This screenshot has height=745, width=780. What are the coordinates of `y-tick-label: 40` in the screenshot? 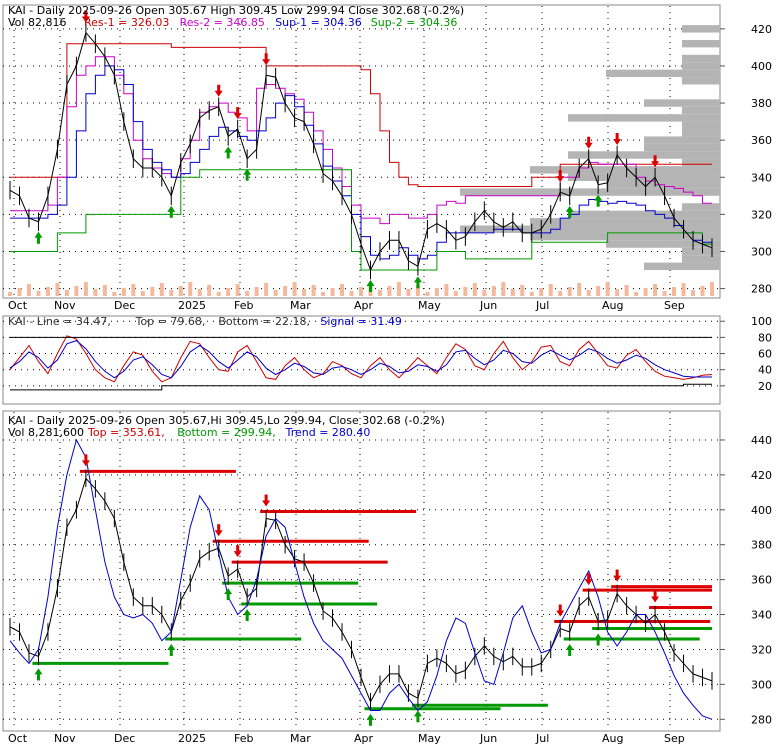 It's located at (765, 370).